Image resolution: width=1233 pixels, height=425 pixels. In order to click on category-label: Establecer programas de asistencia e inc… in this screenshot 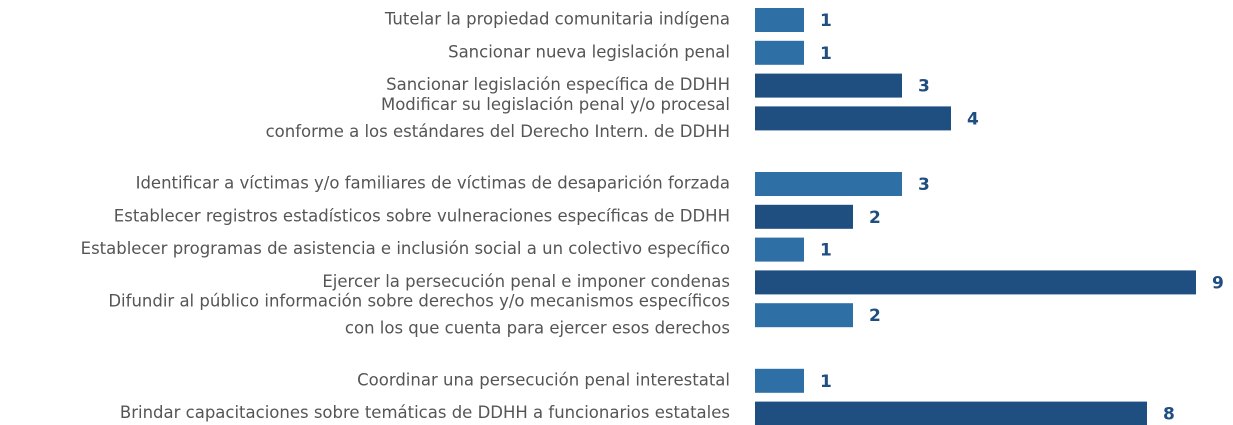, I will do `click(405, 248)`.